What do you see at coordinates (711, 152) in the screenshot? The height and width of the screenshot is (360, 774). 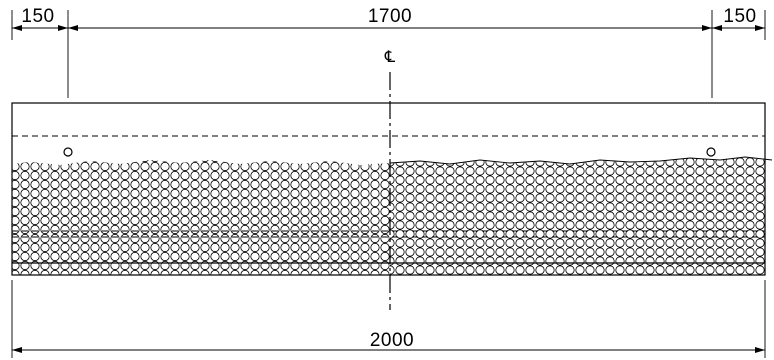 I see `marker-right-circle` at bounding box center [711, 152].